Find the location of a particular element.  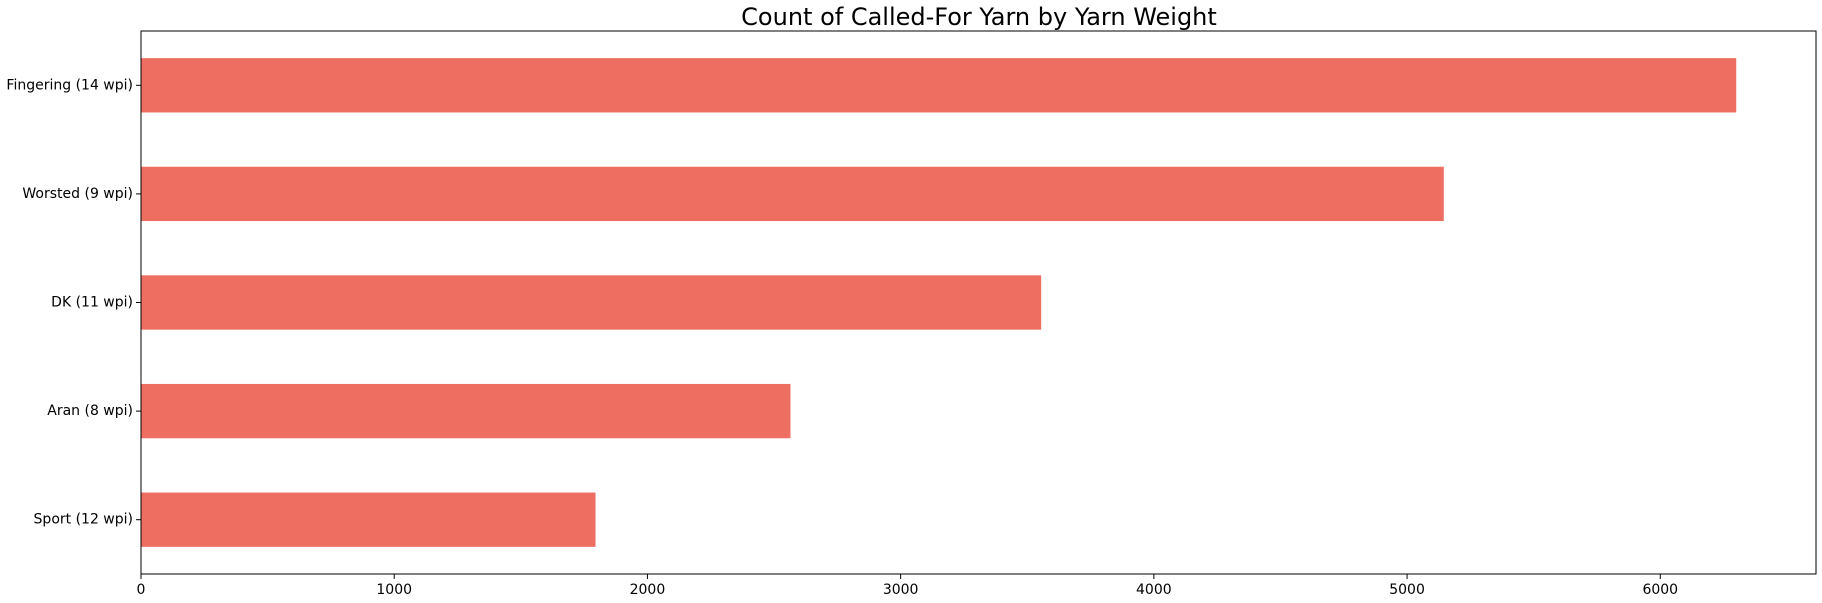

x-tick-label: 5000 is located at coordinates (1407, 590).